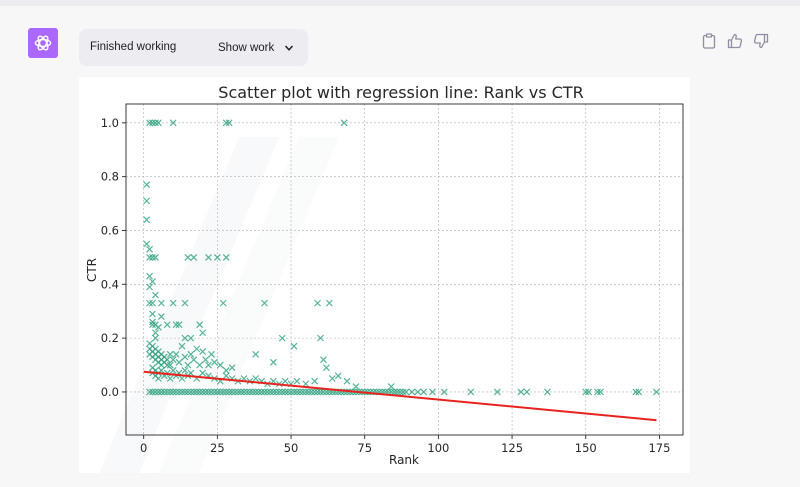 This screenshot has height=487, width=800. I want to click on x-tick-label: 125, so click(512, 448).